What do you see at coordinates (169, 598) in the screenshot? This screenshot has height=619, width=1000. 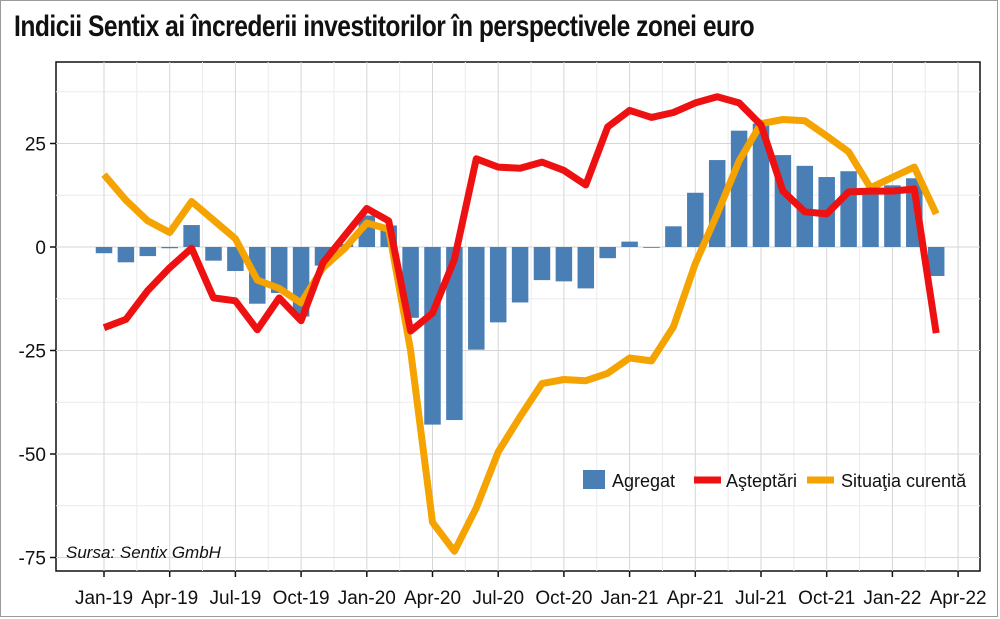 I see `x-tick-label: Apr-19` at bounding box center [169, 598].